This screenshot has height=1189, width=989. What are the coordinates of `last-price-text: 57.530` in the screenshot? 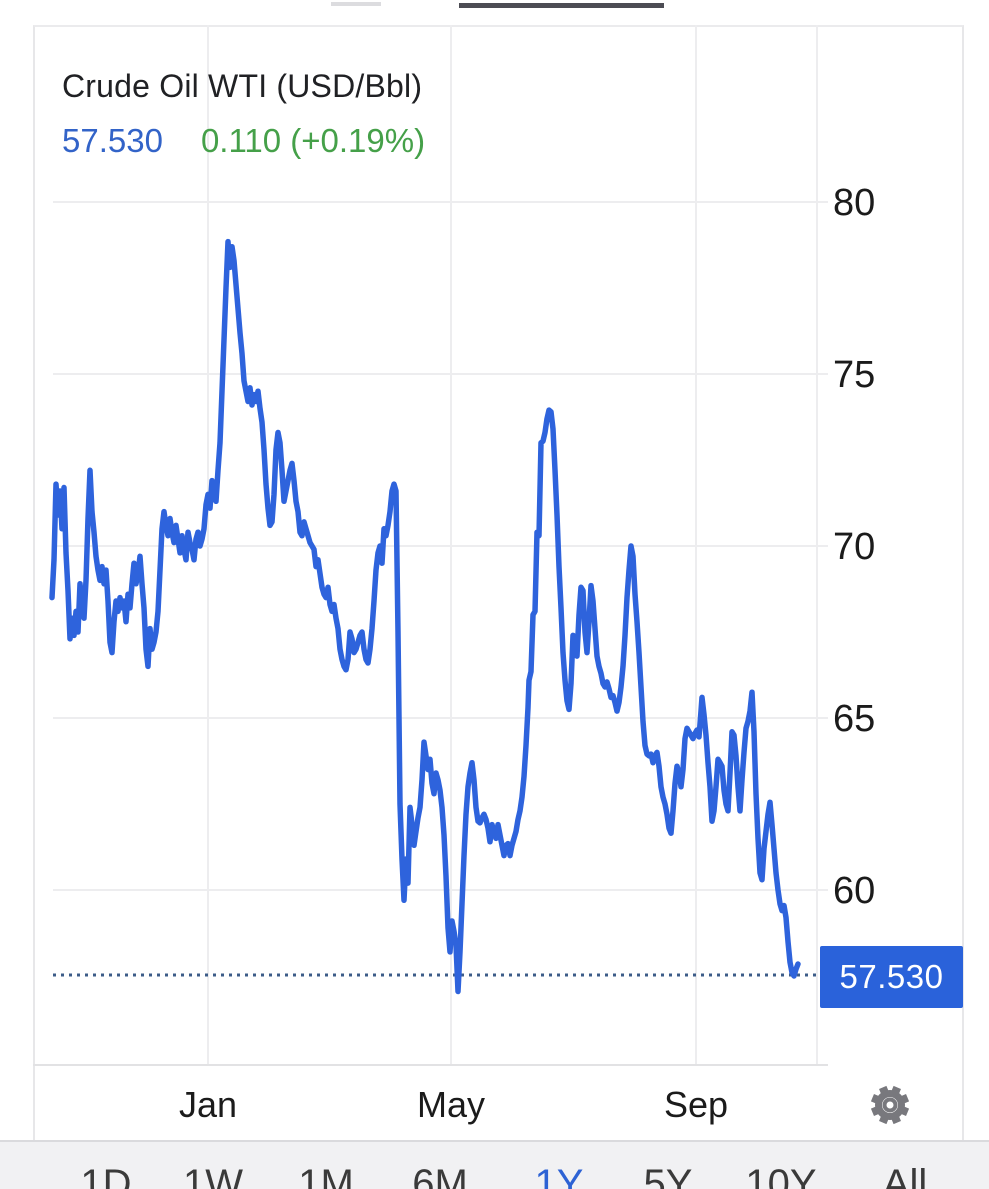 It's located at (112, 140).